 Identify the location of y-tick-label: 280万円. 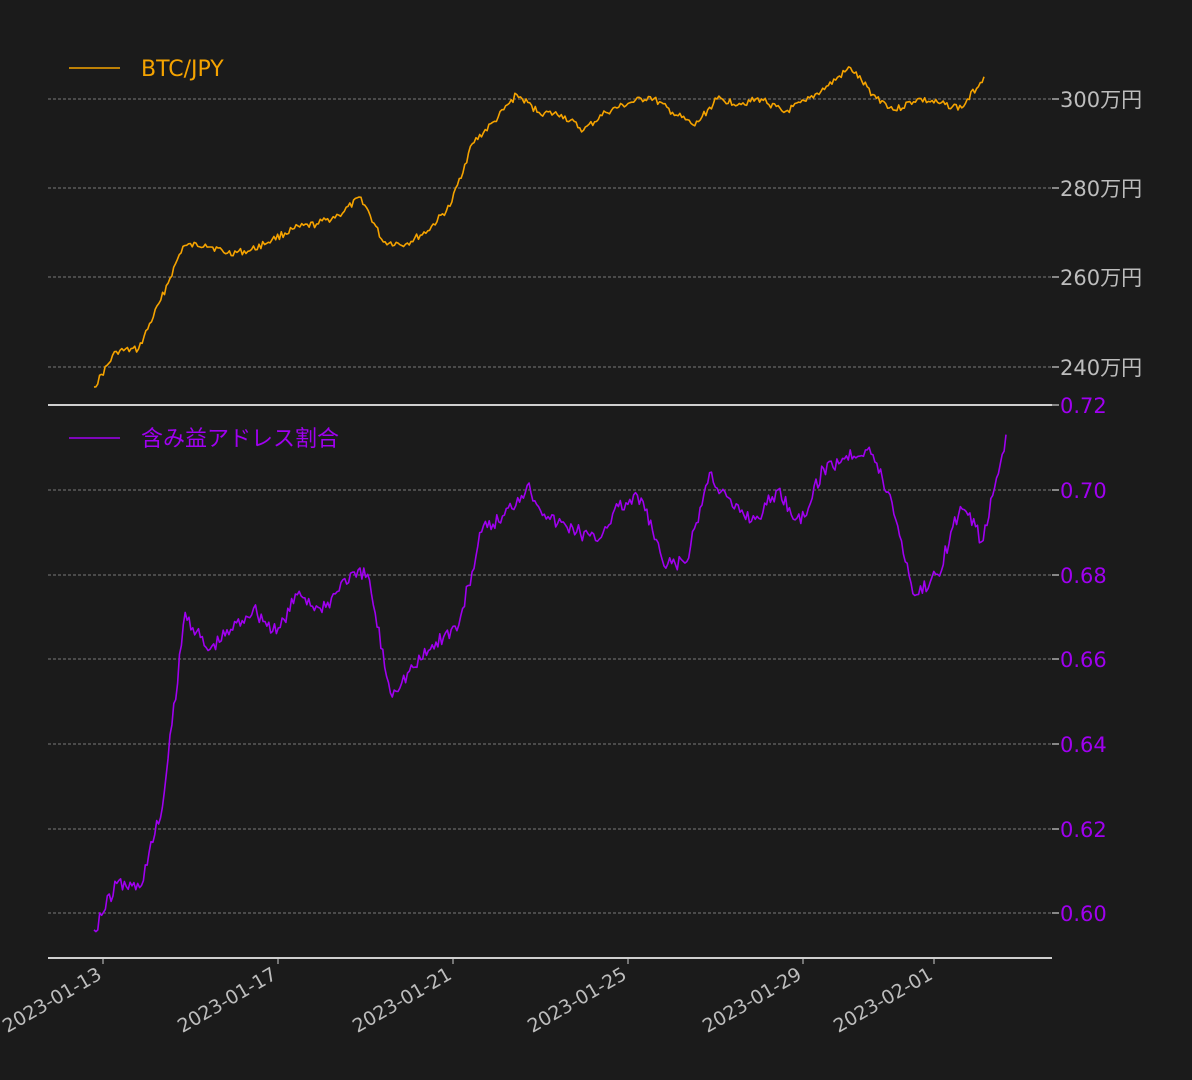
(1101, 189).